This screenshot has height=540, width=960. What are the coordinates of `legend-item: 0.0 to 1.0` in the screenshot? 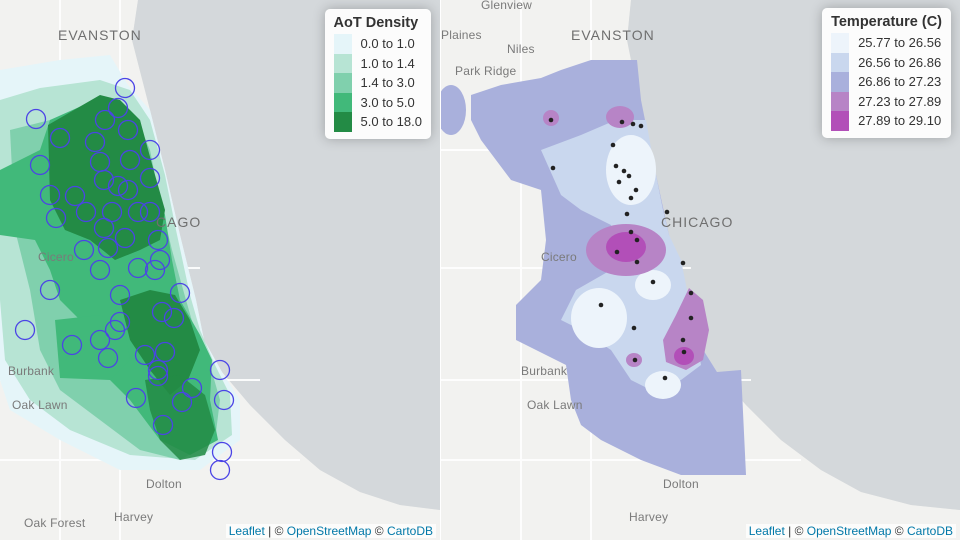 It's located at (377, 44).